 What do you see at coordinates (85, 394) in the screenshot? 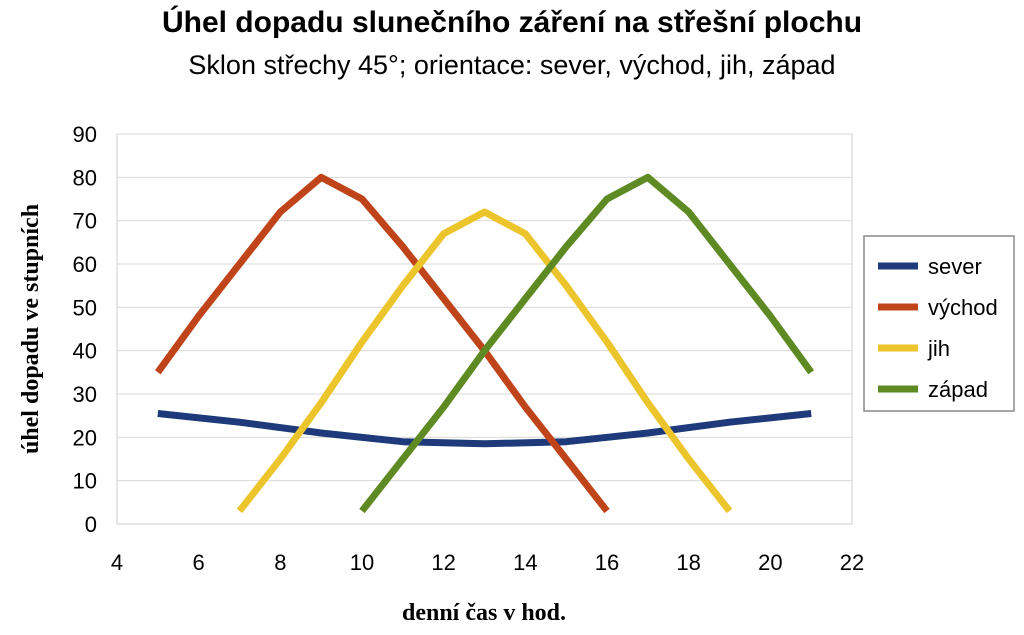
I see `y-tick-label: 30` at bounding box center [85, 394].